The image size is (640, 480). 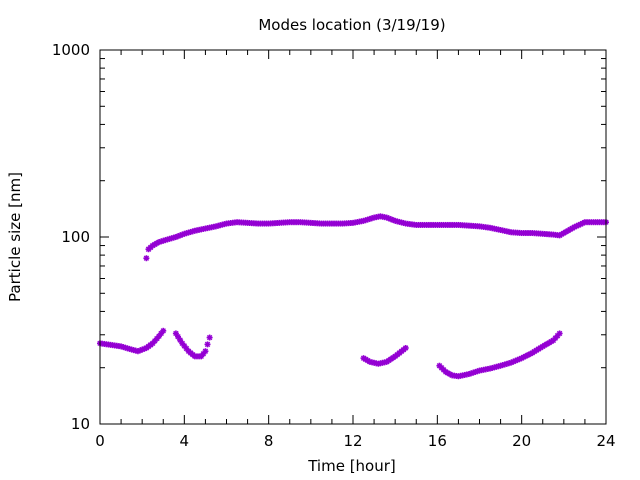 I want to click on y-axis-label: Particle size [nm], so click(x=15, y=237).